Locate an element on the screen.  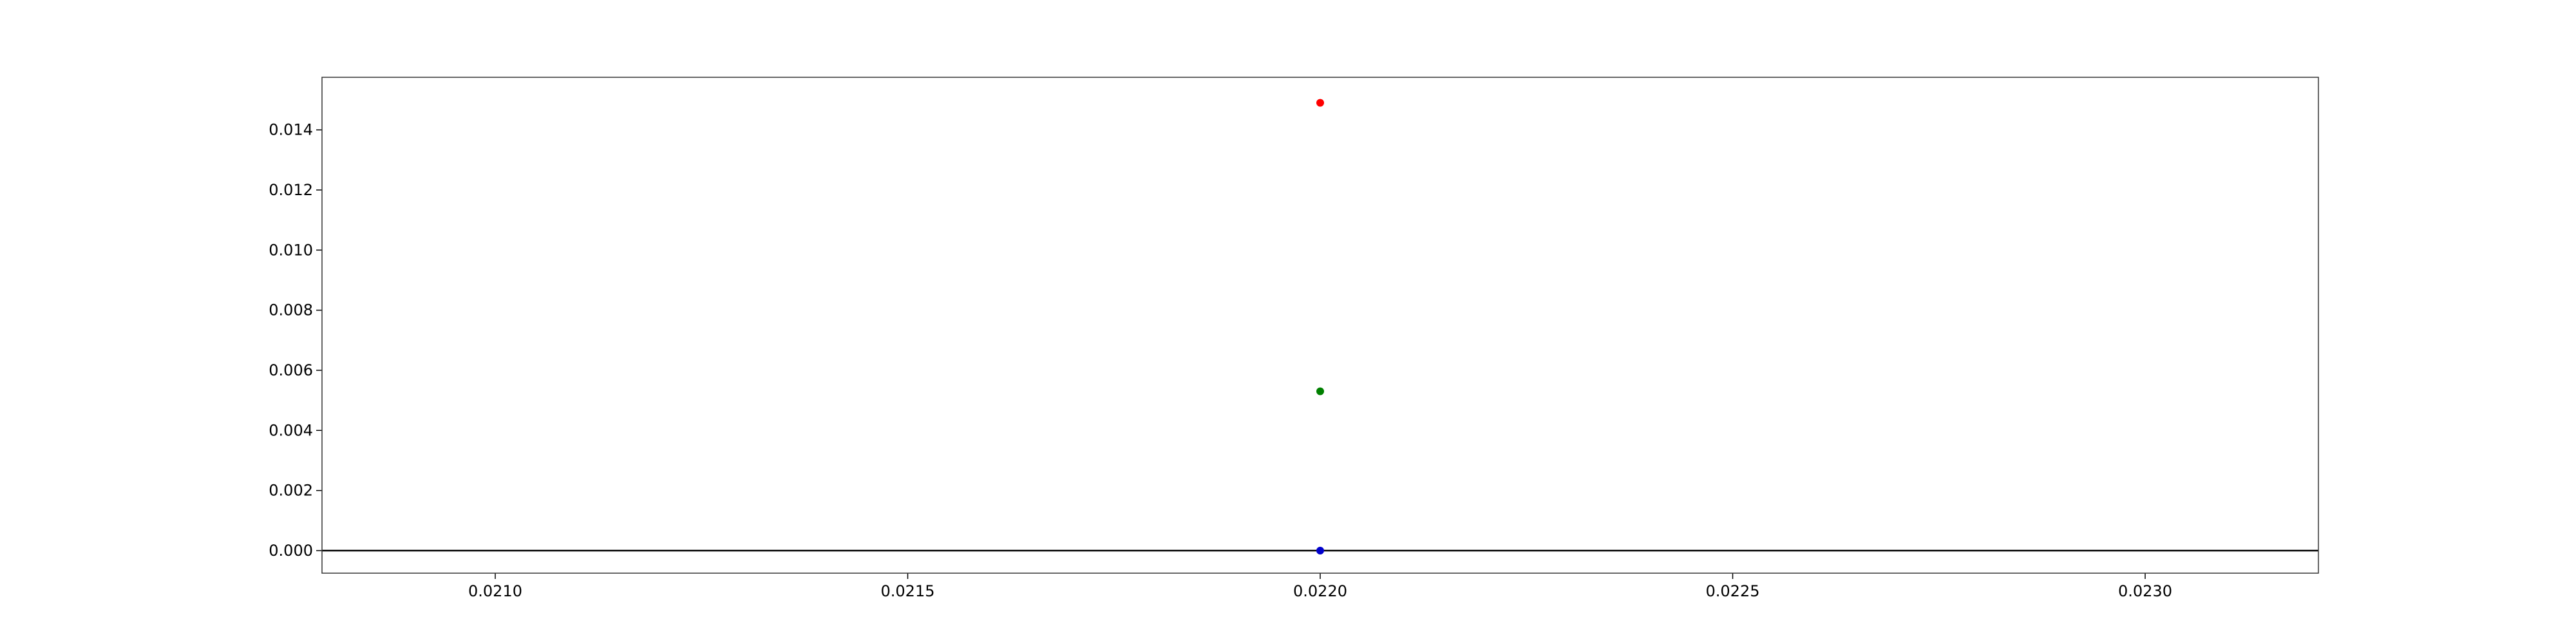
y-tick-label: 0.010 is located at coordinates (291, 250).